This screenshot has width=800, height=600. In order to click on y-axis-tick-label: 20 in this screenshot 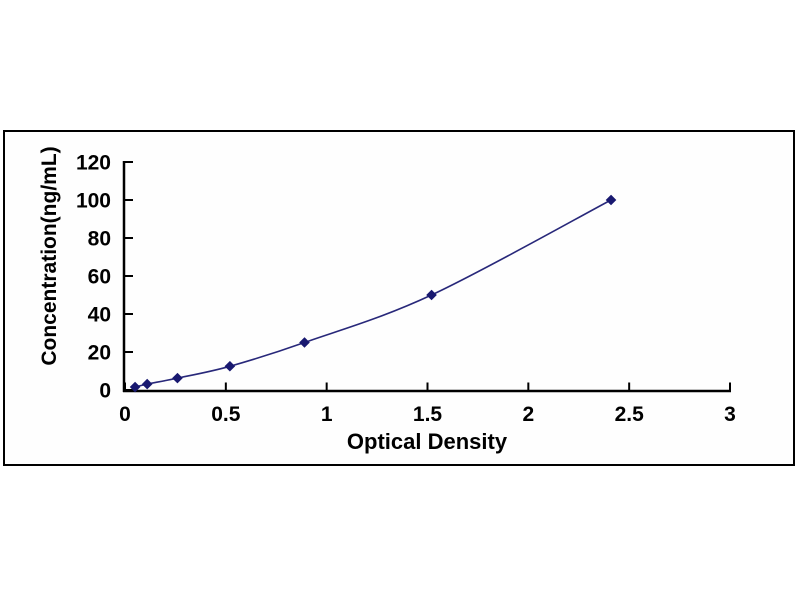, I will do `click(99, 353)`.